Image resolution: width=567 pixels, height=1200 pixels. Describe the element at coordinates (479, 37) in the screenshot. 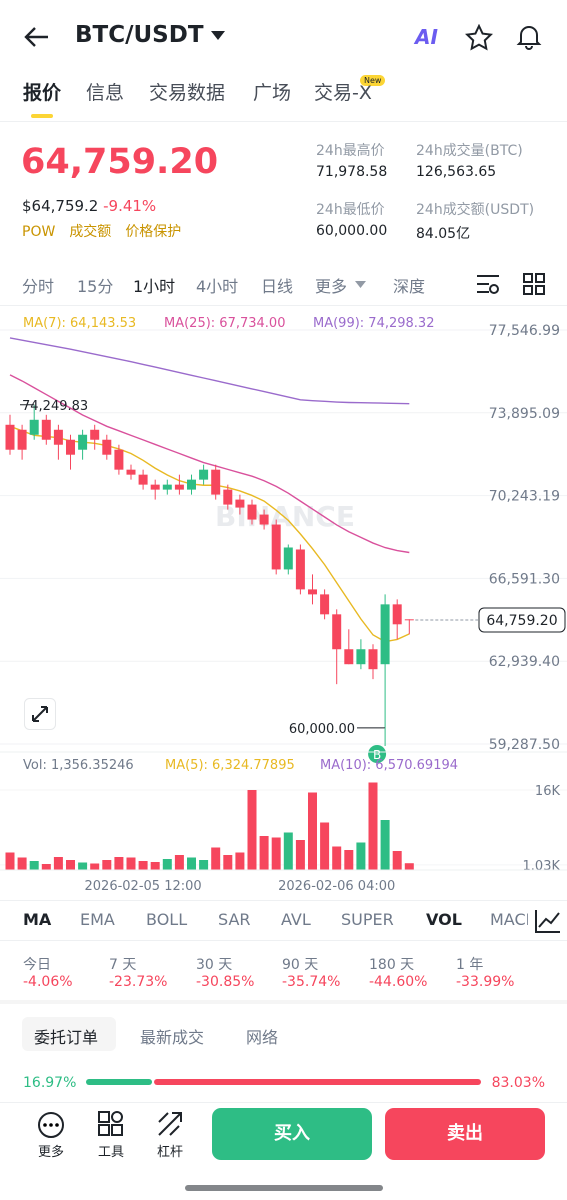

I see `favorite-button` at that location.